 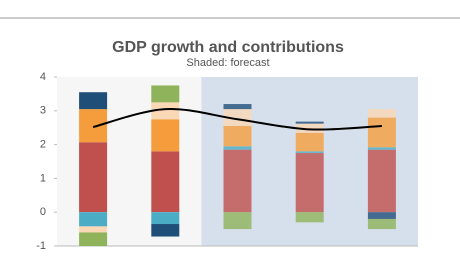 What do you see at coordinates (43, 145) in the screenshot?
I see `y-tick-label: 2` at bounding box center [43, 145].